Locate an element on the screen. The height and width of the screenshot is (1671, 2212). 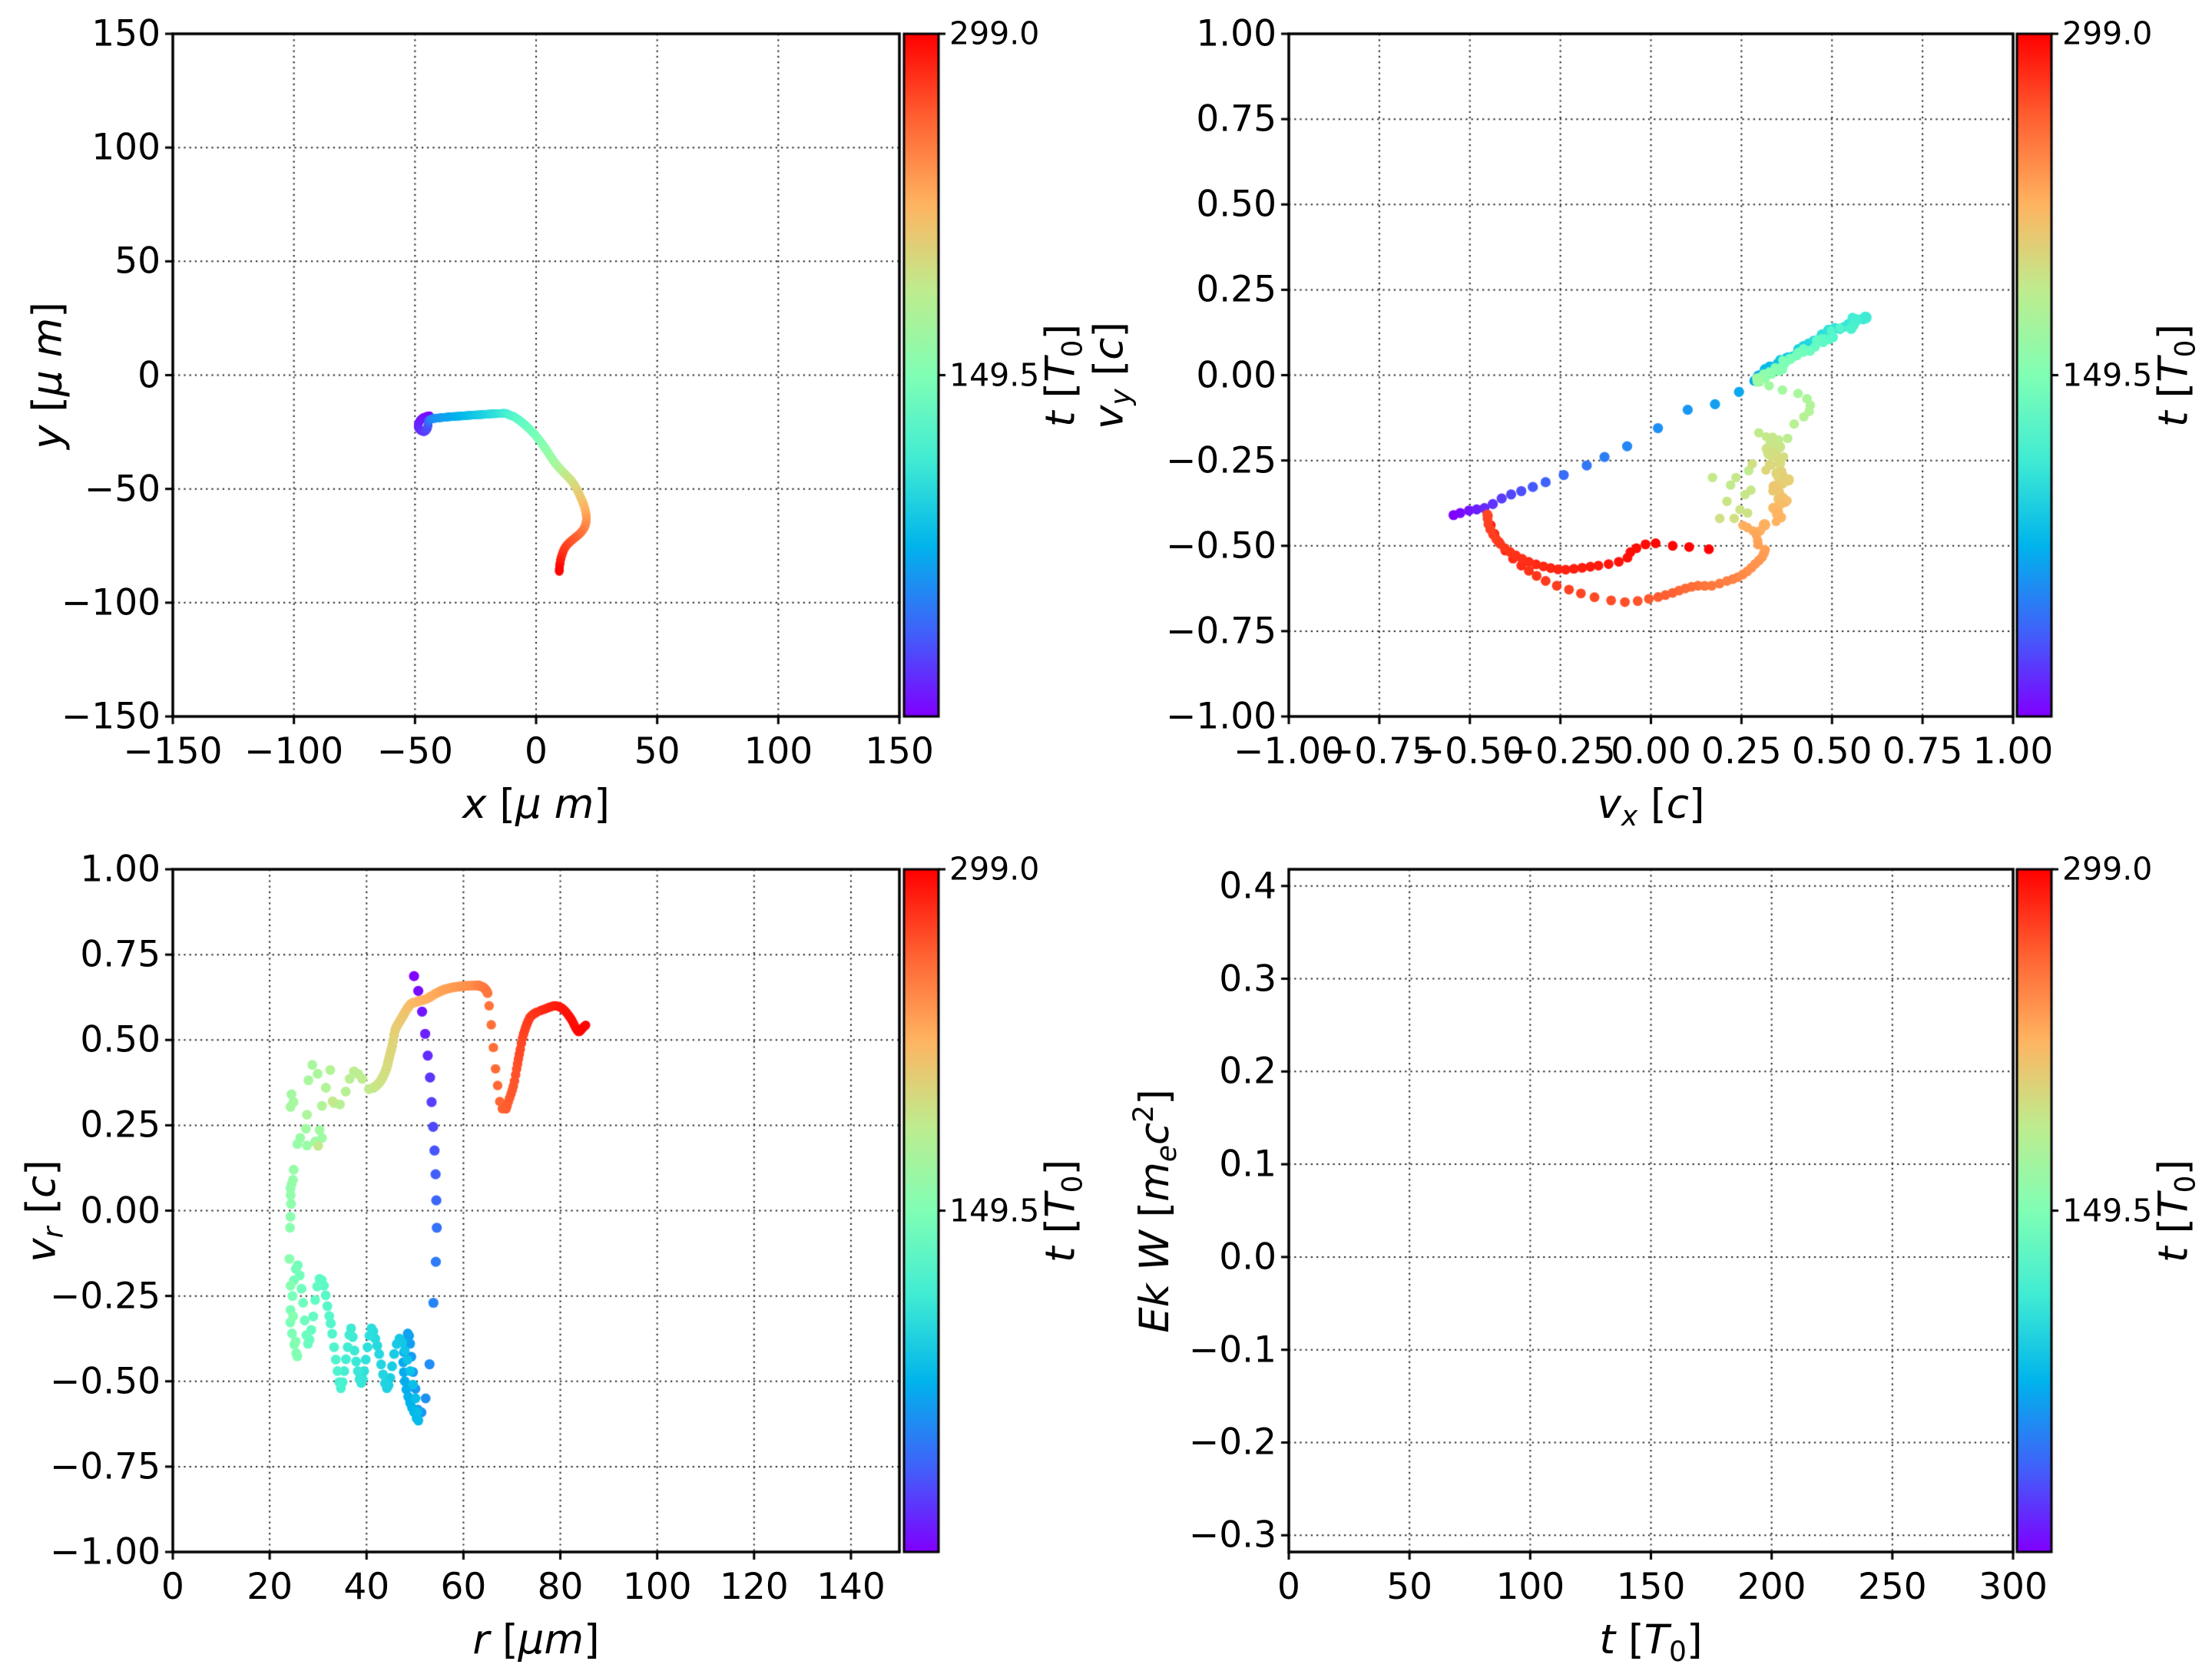
axis-x-label: t [T0] is located at coordinates (1651, 1643).